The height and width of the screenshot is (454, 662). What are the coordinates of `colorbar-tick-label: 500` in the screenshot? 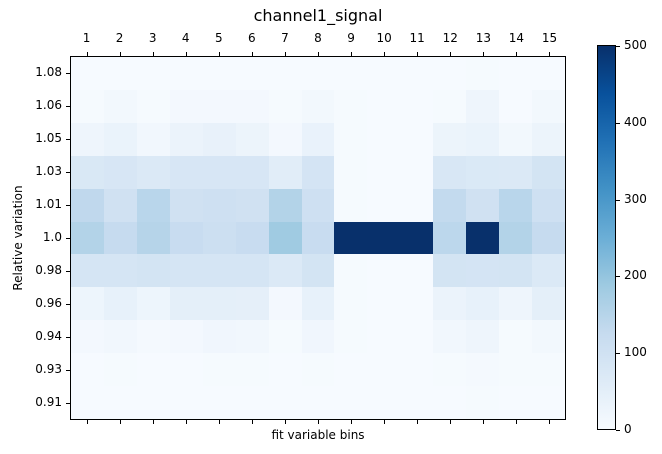 It's located at (635, 45).